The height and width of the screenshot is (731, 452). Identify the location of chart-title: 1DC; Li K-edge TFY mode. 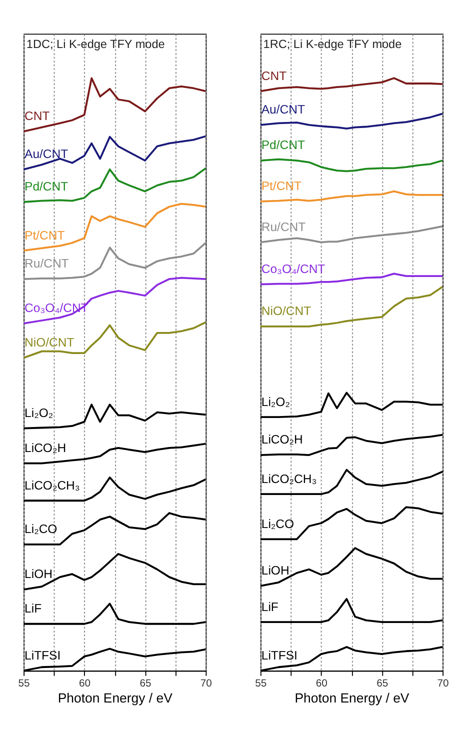
(96, 44).